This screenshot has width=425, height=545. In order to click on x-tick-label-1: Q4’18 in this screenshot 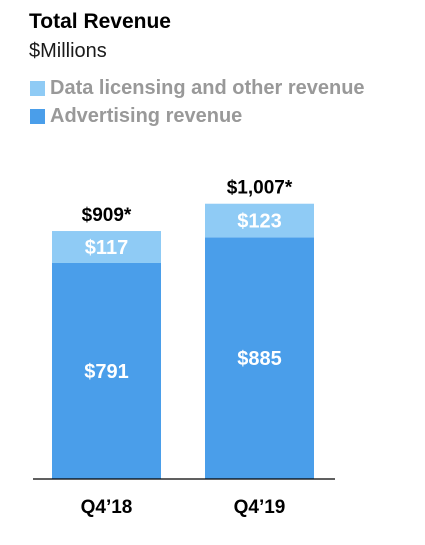, I will do `click(107, 507)`.